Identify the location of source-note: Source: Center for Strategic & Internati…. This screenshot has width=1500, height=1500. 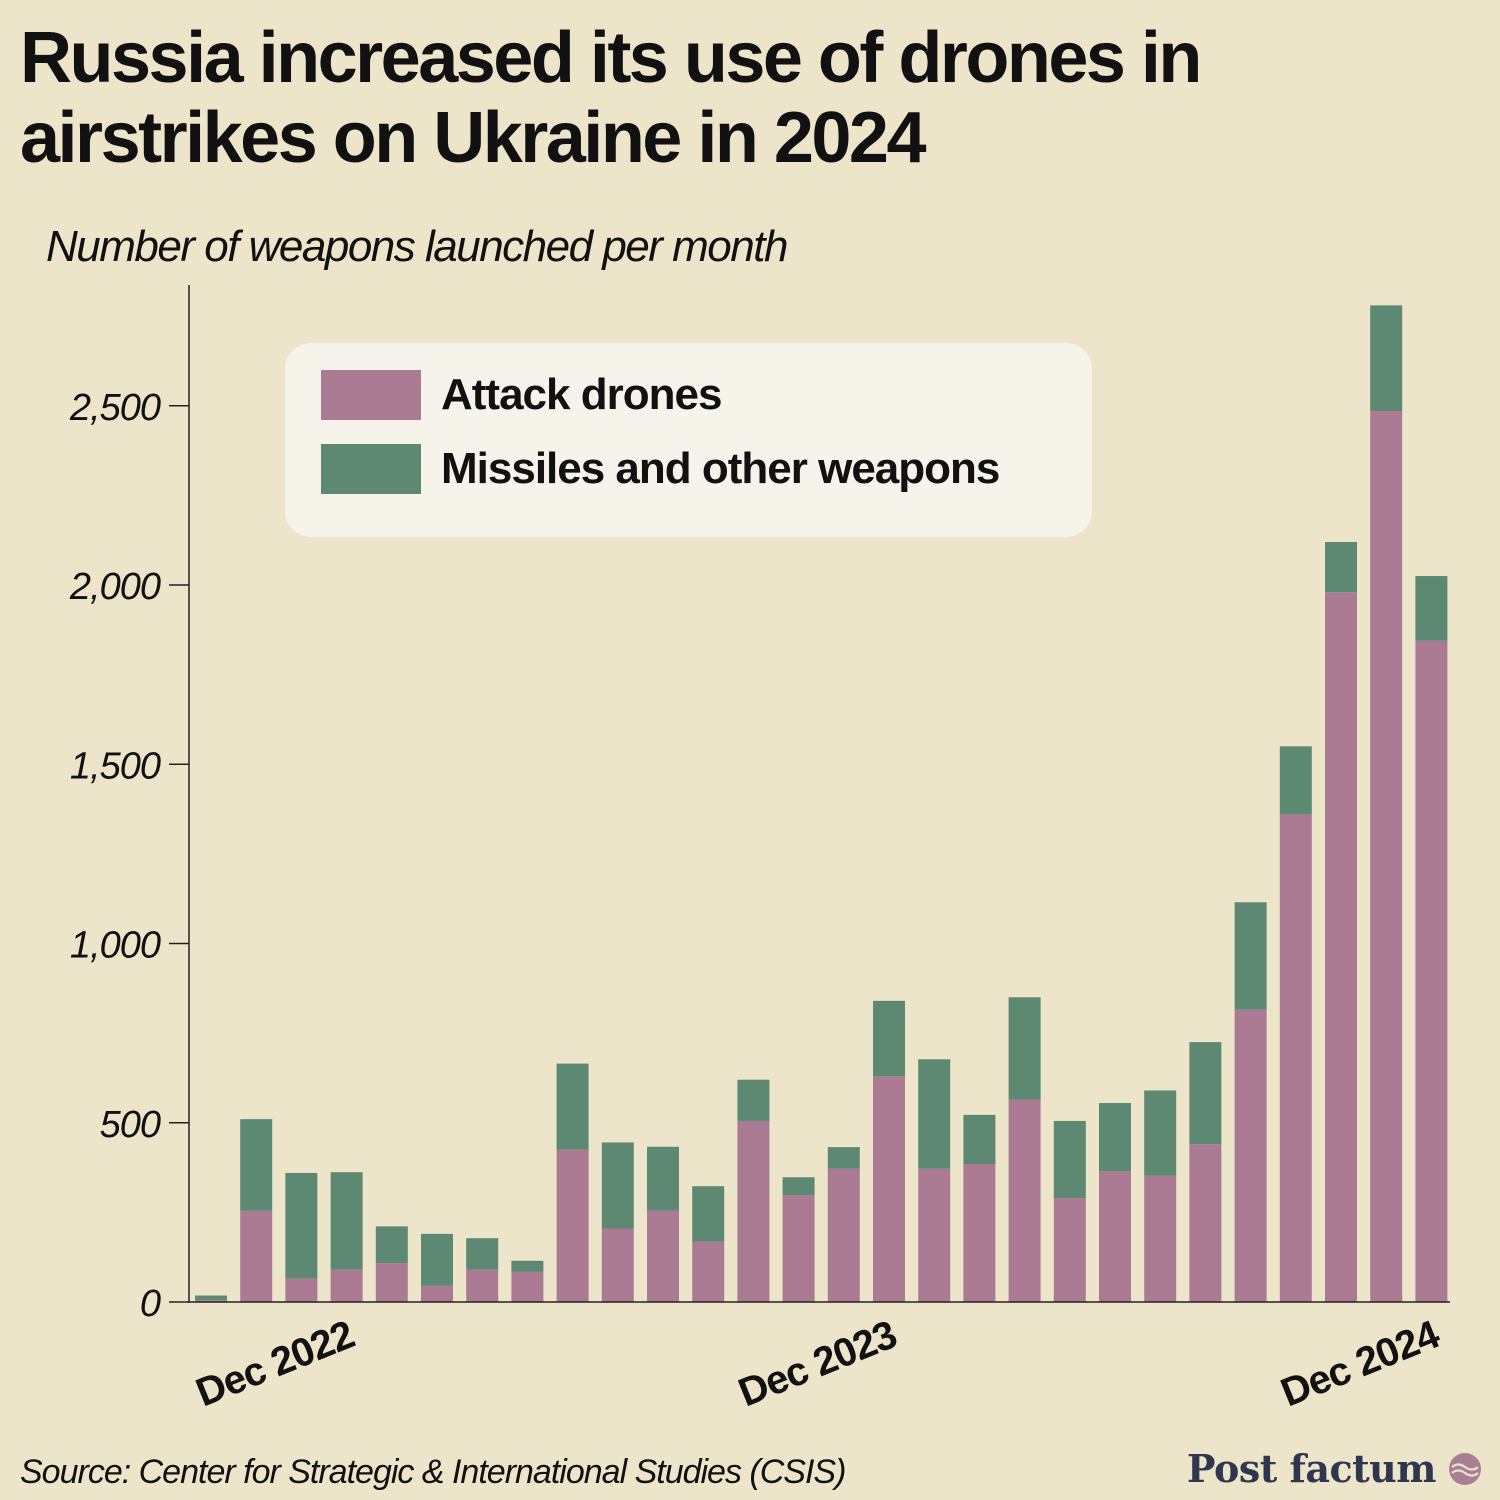
(433, 1472).